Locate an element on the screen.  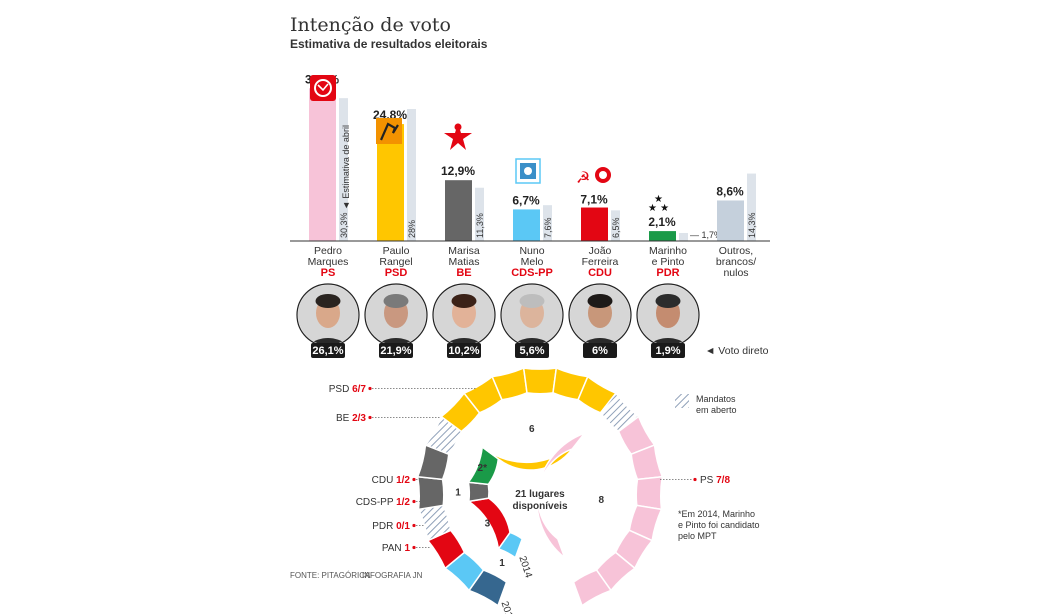
candidate-party-1: PSD is located at coordinates (396, 273).